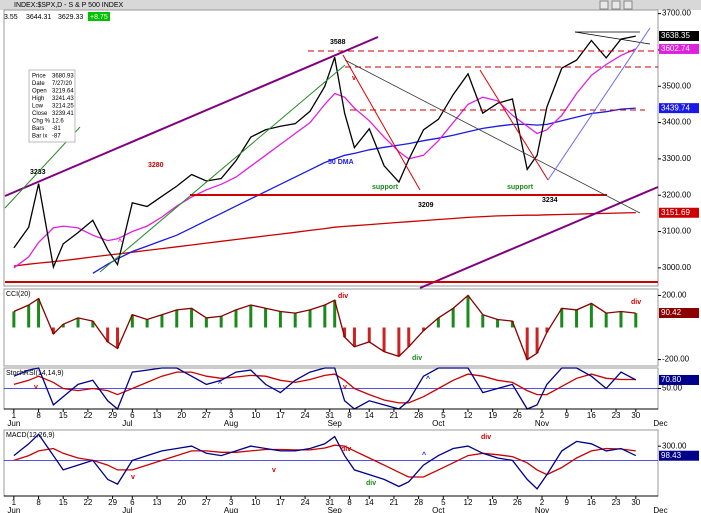 This screenshot has width=701, height=513. What do you see at coordinates (63, 92) in the screenshot?
I see `info-value: 3219.64` at bounding box center [63, 92].